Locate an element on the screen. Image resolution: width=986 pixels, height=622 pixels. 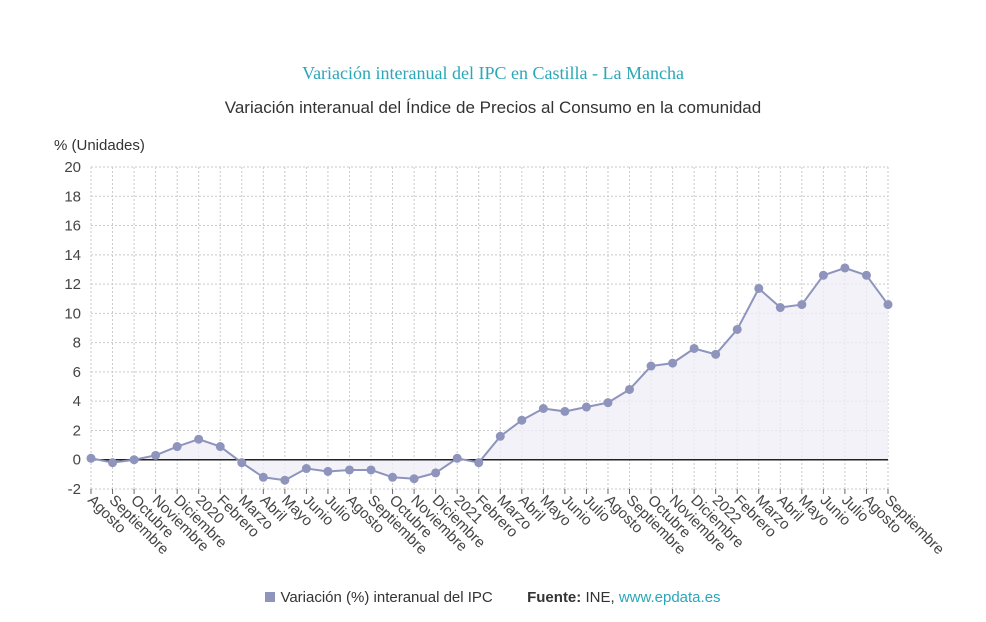
source-label: Fuente: is located at coordinates (554, 597).